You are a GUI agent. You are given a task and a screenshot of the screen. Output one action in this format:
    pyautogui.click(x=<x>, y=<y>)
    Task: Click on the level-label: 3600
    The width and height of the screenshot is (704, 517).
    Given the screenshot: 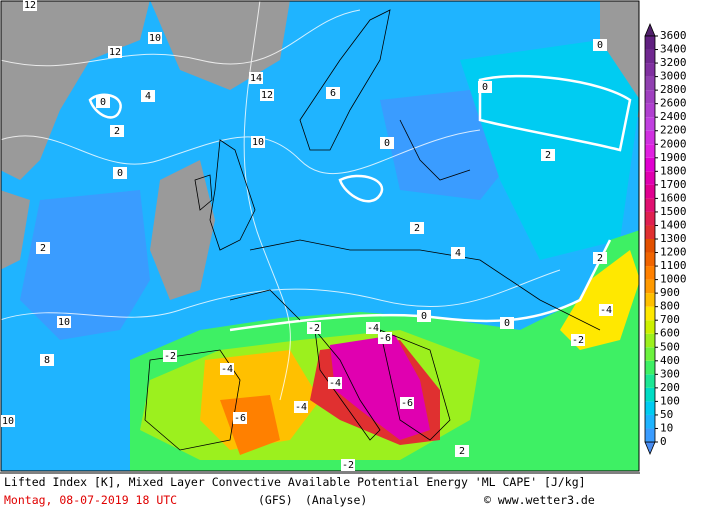 What is the action you would take?
    pyautogui.click(x=673, y=35)
    